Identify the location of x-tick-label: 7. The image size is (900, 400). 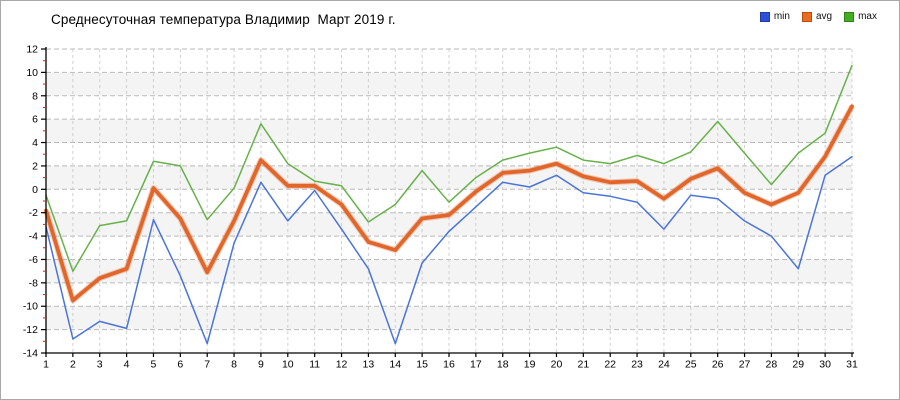
(207, 365).